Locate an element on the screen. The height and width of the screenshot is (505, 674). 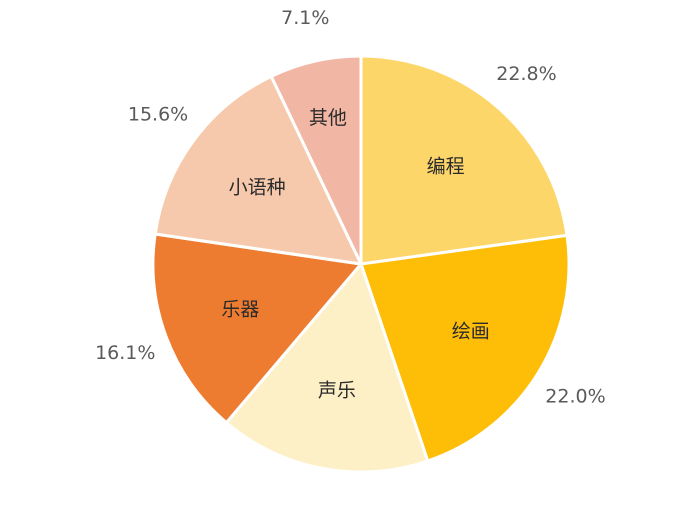
slice-label: 乐器 is located at coordinates (240, 310).